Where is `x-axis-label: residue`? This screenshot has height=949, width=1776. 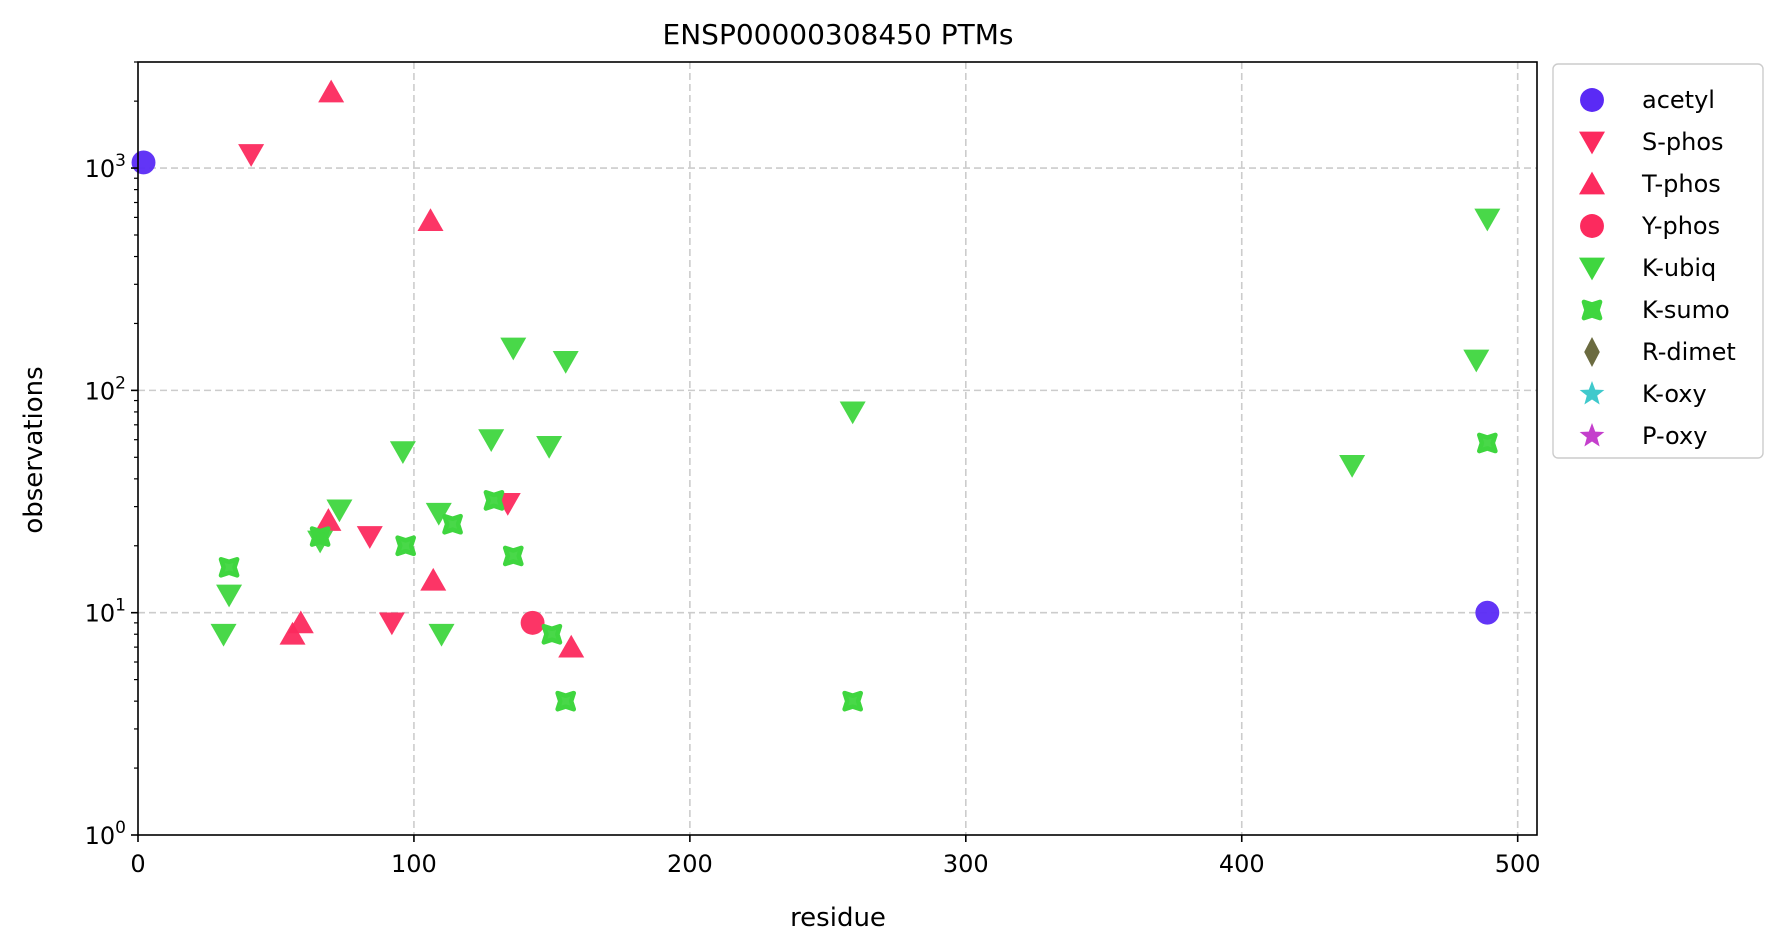 x-axis-label: residue is located at coordinates (838, 918).